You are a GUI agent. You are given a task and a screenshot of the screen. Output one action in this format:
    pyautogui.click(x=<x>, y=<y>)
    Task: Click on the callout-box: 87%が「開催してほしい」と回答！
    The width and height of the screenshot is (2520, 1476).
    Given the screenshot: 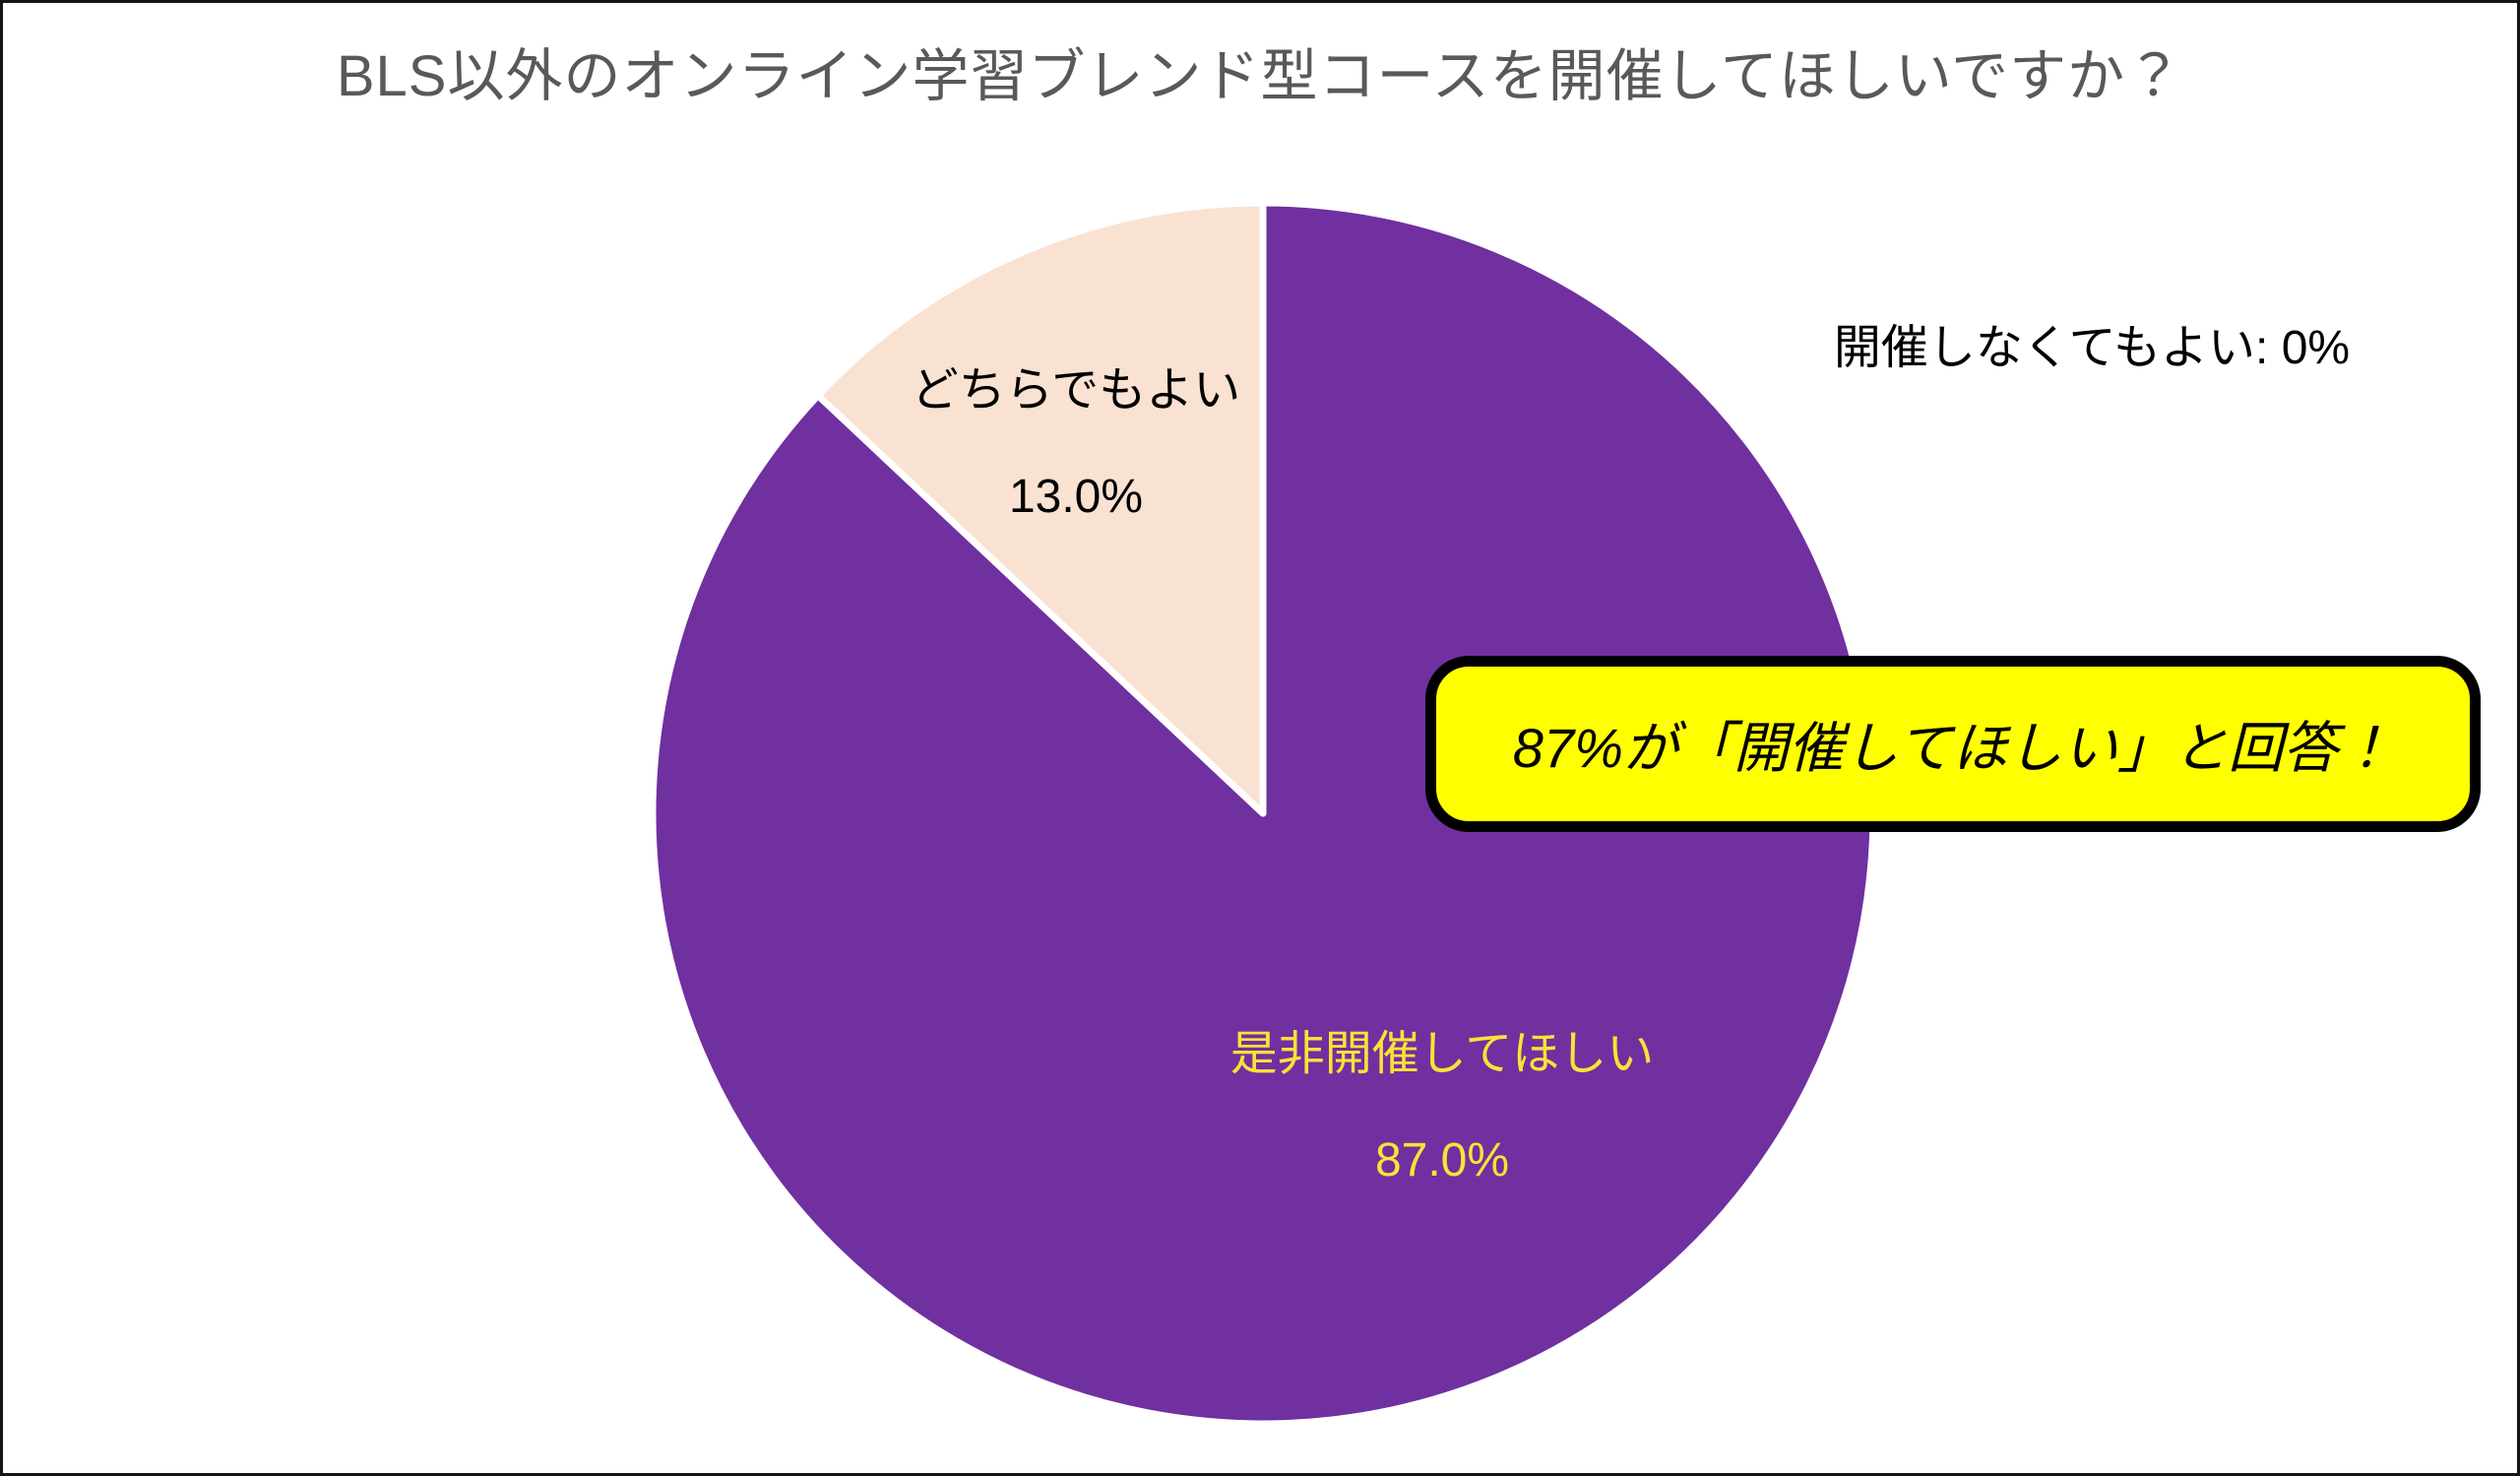 What is the action you would take?
    pyautogui.click(x=1953, y=744)
    